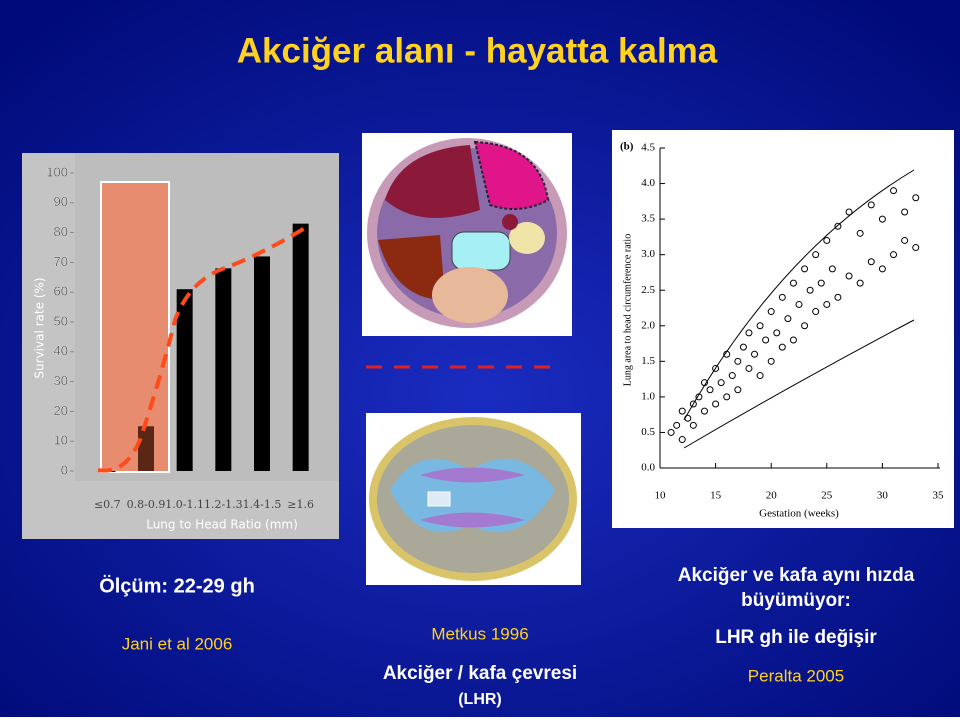  I want to click on x-tick-label: 20, so click(772, 496).